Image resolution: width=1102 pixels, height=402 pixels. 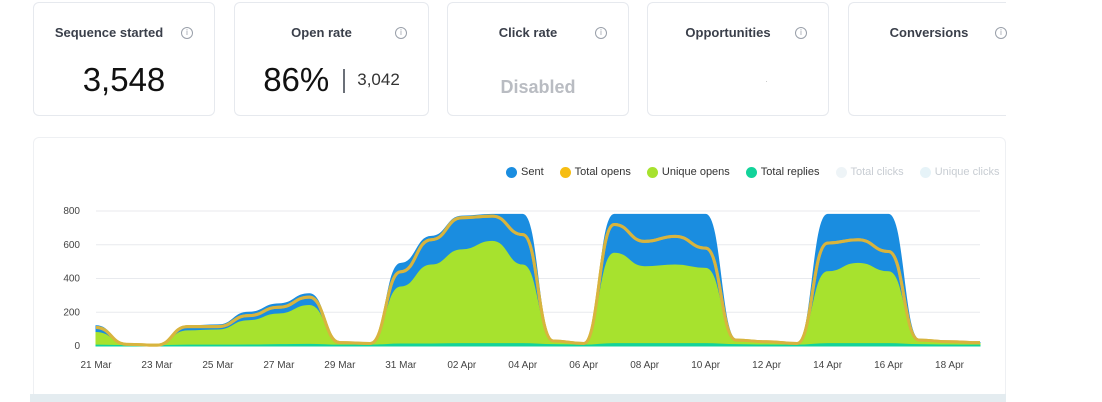 What do you see at coordinates (706, 365) in the screenshot?
I see `x-tick-label: 10 Apr` at bounding box center [706, 365].